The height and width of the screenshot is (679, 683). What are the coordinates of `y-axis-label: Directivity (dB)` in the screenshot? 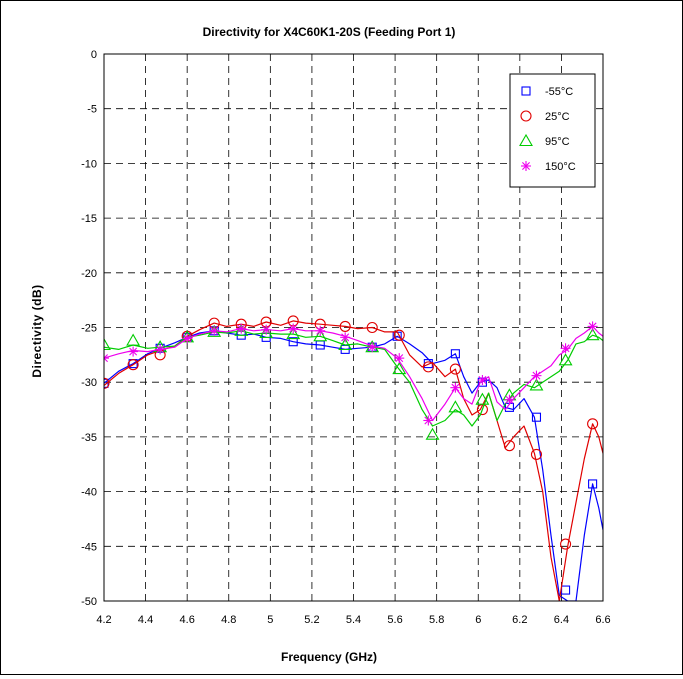 It's located at (37, 330).